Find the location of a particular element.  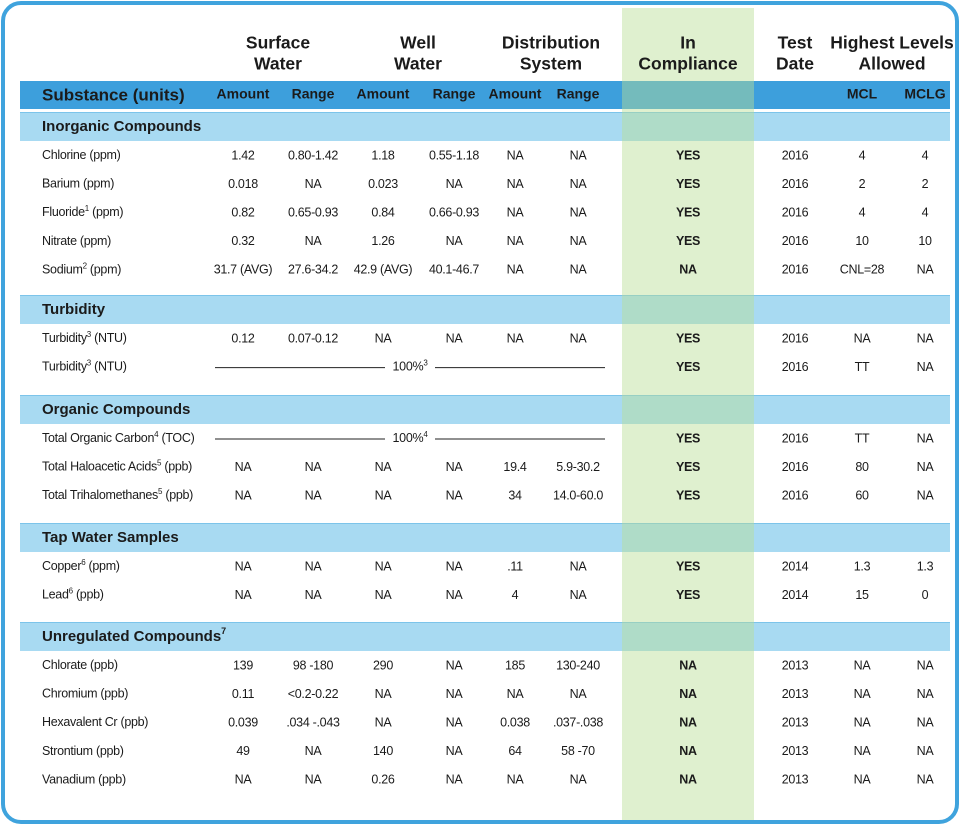

column-group-label: Surface is located at coordinates (278, 43).